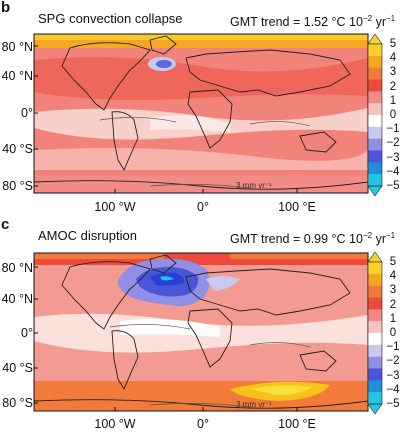  What do you see at coordinates (110, 18) in the screenshot?
I see `panel-title: SPG convection collapse` at bounding box center [110, 18].